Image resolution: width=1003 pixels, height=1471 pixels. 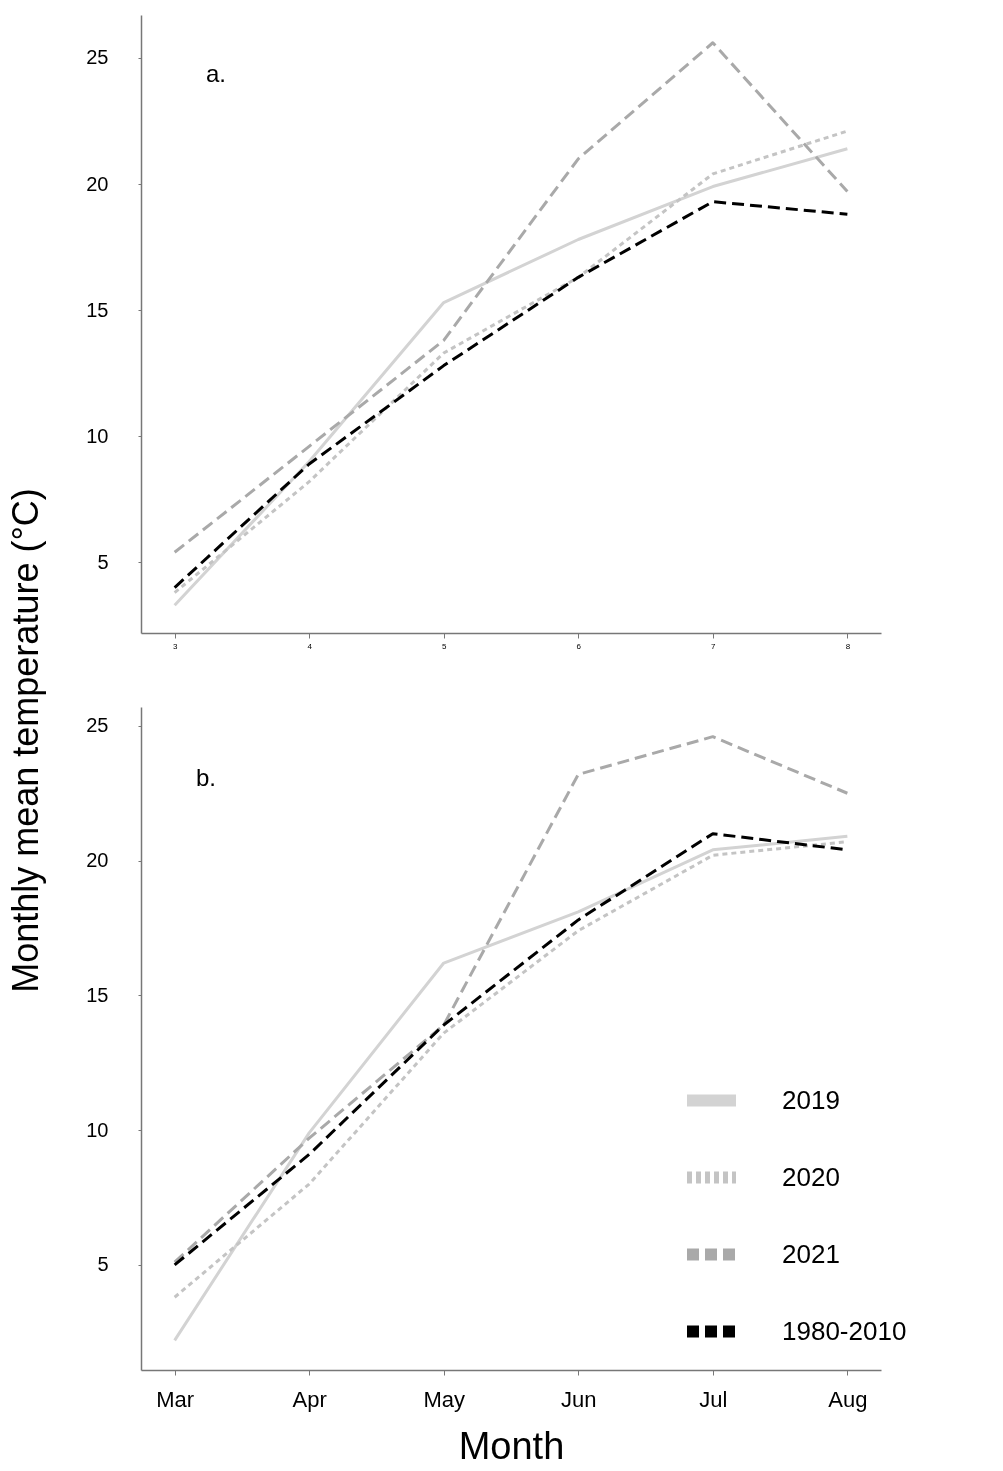 What do you see at coordinates (309, 1399) in the screenshot?
I see `x-tick-label: Apr` at bounding box center [309, 1399].